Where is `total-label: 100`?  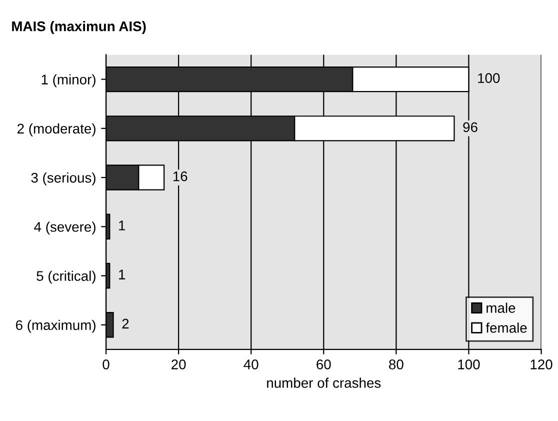 total-label: 100 is located at coordinates (489, 78).